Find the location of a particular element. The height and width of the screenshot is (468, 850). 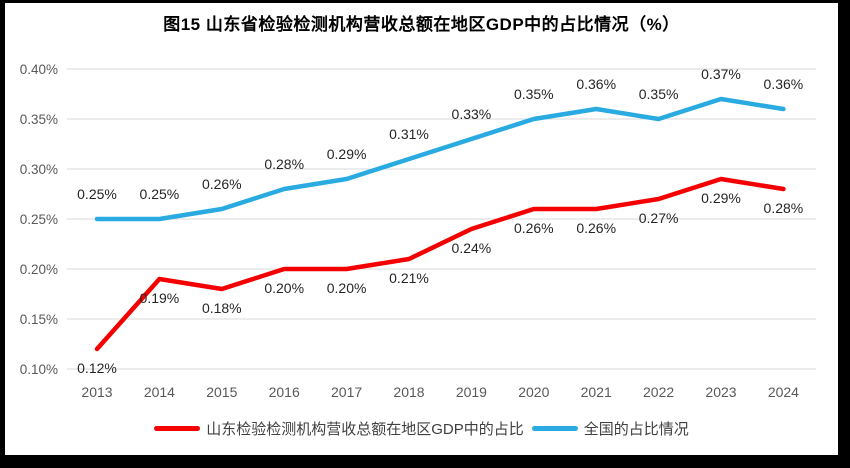

x-axis-tick-label: 2020 is located at coordinates (533, 392).